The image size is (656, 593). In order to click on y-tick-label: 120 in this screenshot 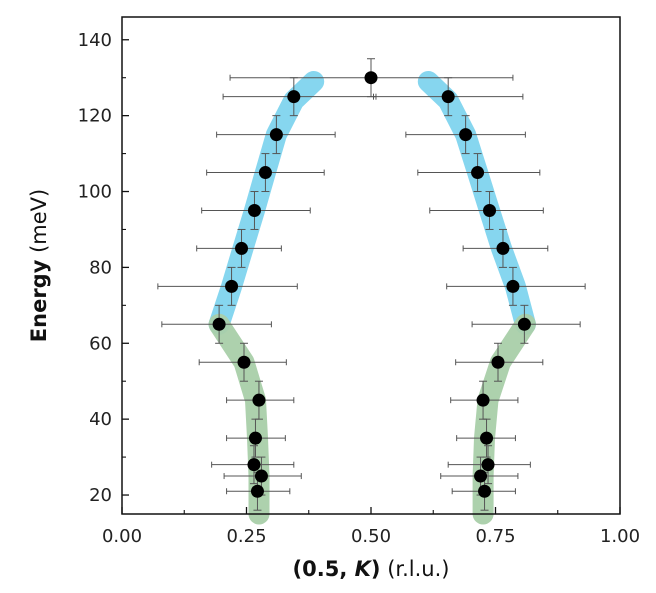, I will do `click(95, 116)`.